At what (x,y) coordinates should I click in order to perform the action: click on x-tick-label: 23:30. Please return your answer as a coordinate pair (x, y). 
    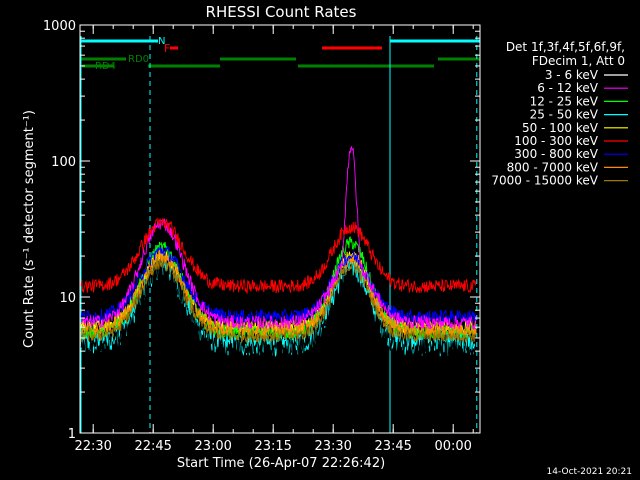
    Looking at the image, I should click on (332, 446).